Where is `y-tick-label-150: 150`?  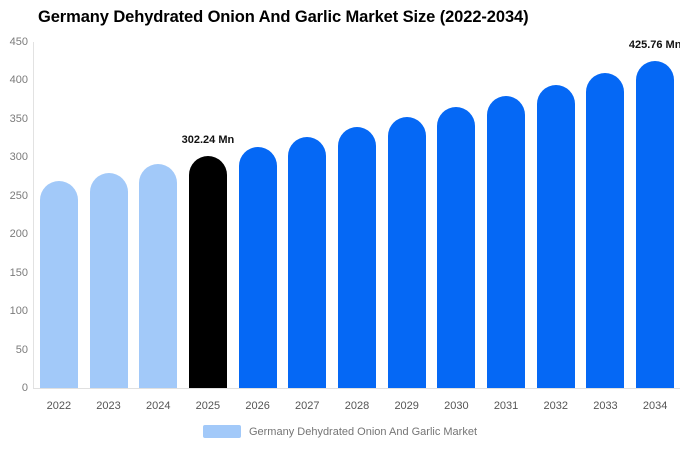
y-tick-label-150: 150 is located at coordinates (18, 272).